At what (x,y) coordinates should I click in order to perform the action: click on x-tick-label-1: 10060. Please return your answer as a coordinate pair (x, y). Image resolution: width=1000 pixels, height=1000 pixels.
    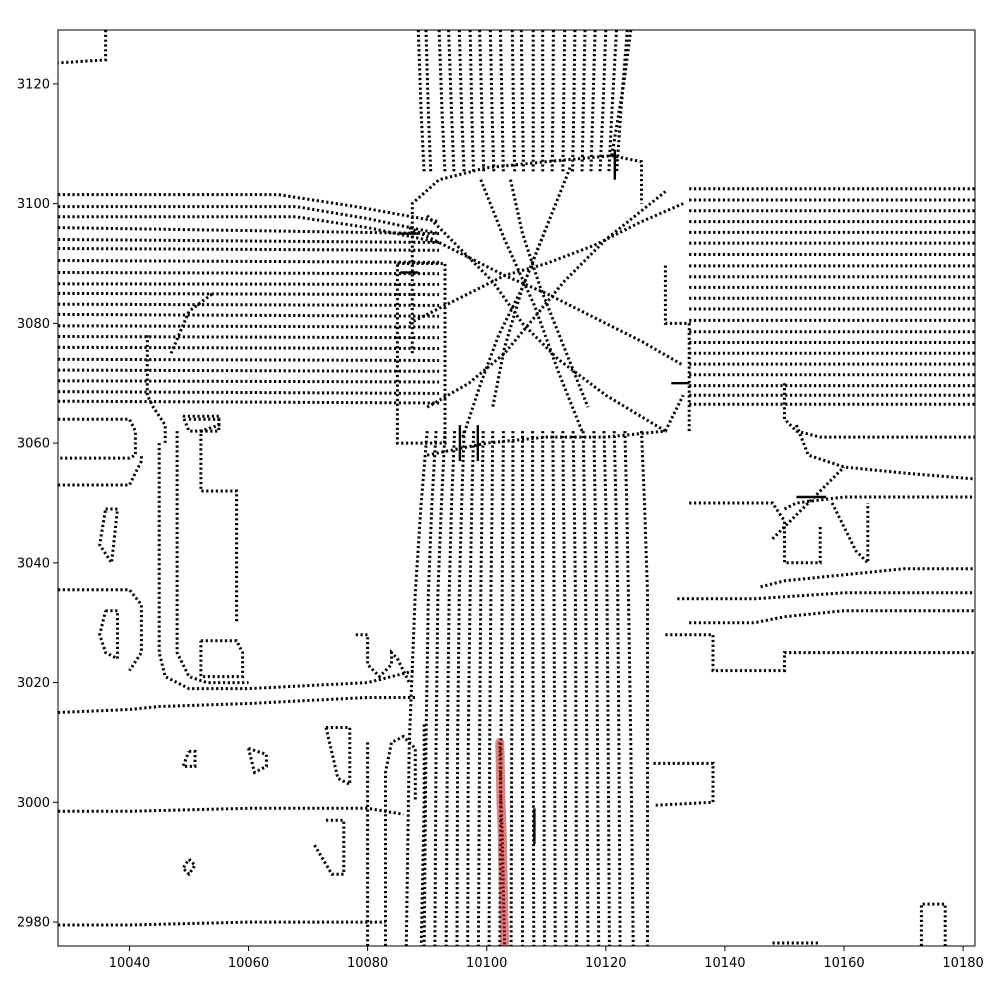
    Looking at the image, I should click on (248, 963).